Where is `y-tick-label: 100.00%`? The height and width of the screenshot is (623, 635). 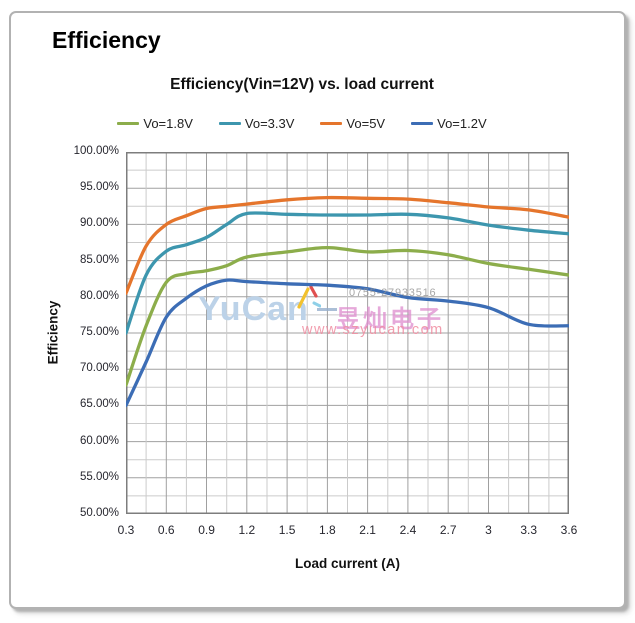
y-tick-label: 100.00% is located at coordinates (96, 151).